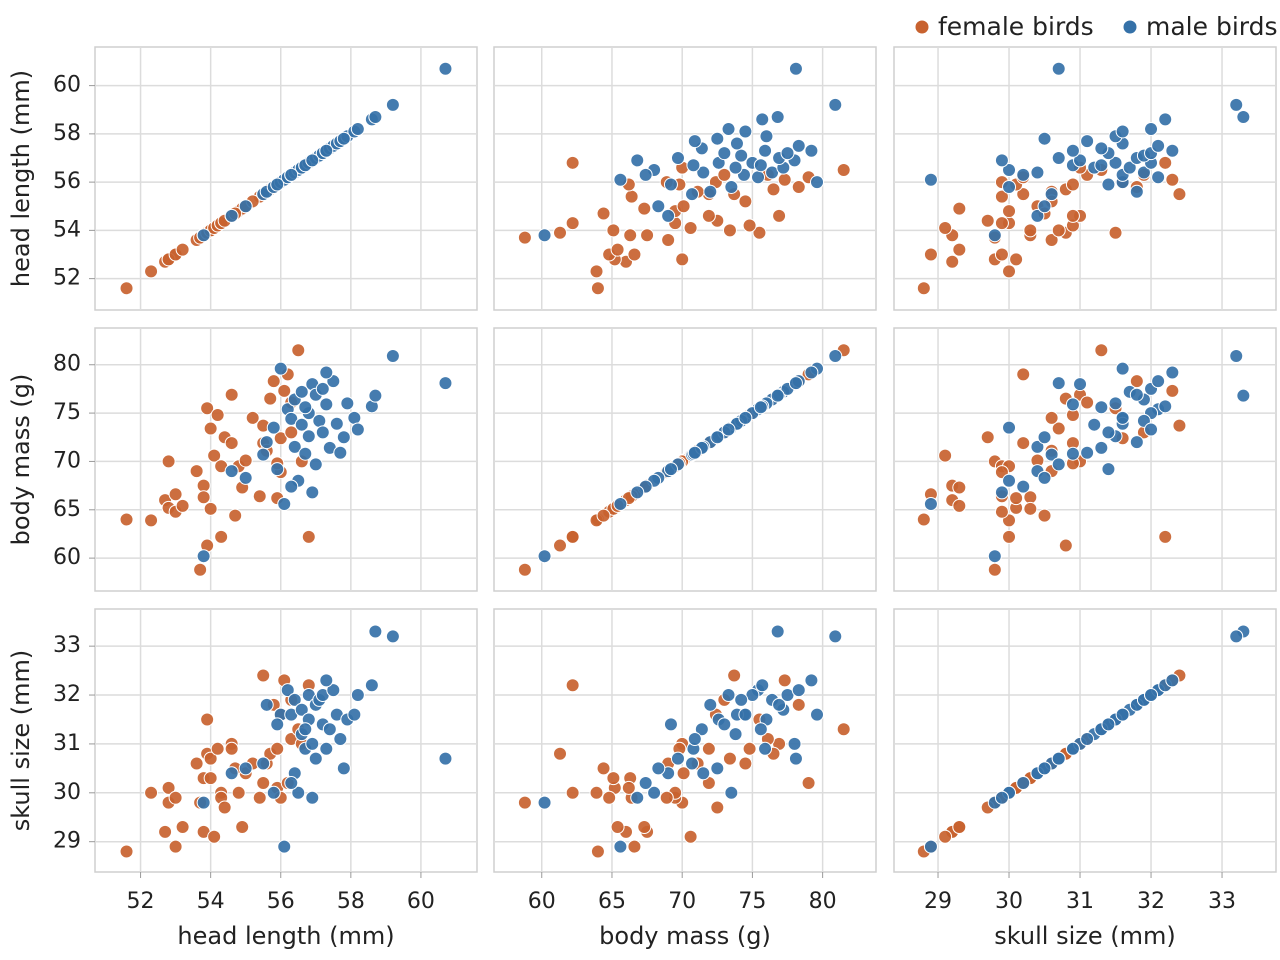 The image size is (1280, 960). Describe the element at coordinates (1016, 26) in the screenshot. I see `legend-label: female birds` at that location.